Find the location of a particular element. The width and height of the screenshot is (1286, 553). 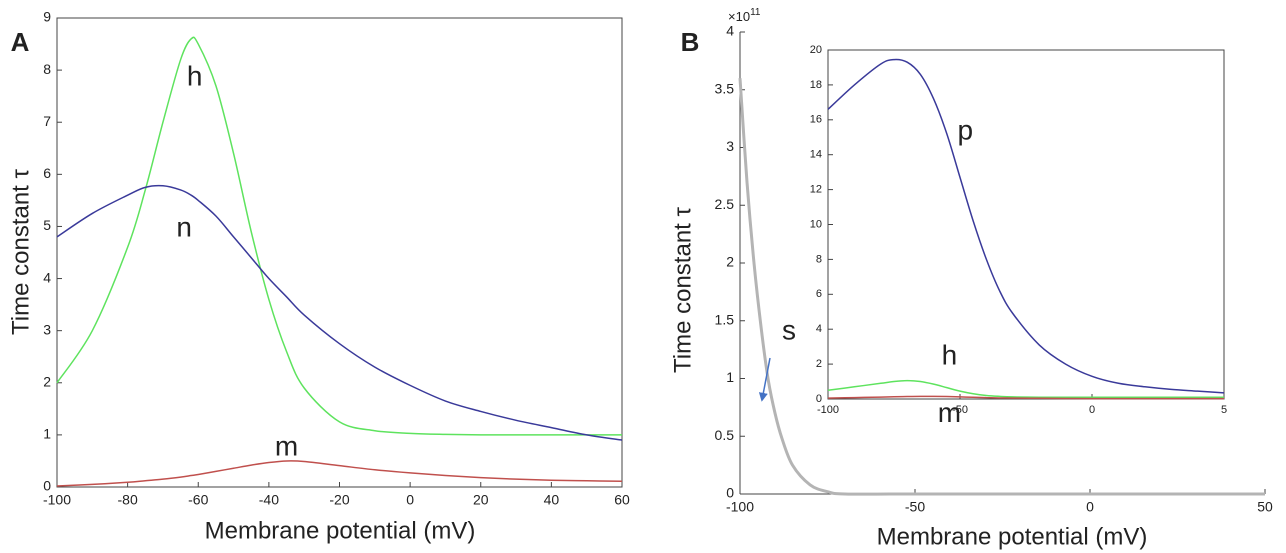

x-tick-label: -40 is located at coordinates (269, 500).